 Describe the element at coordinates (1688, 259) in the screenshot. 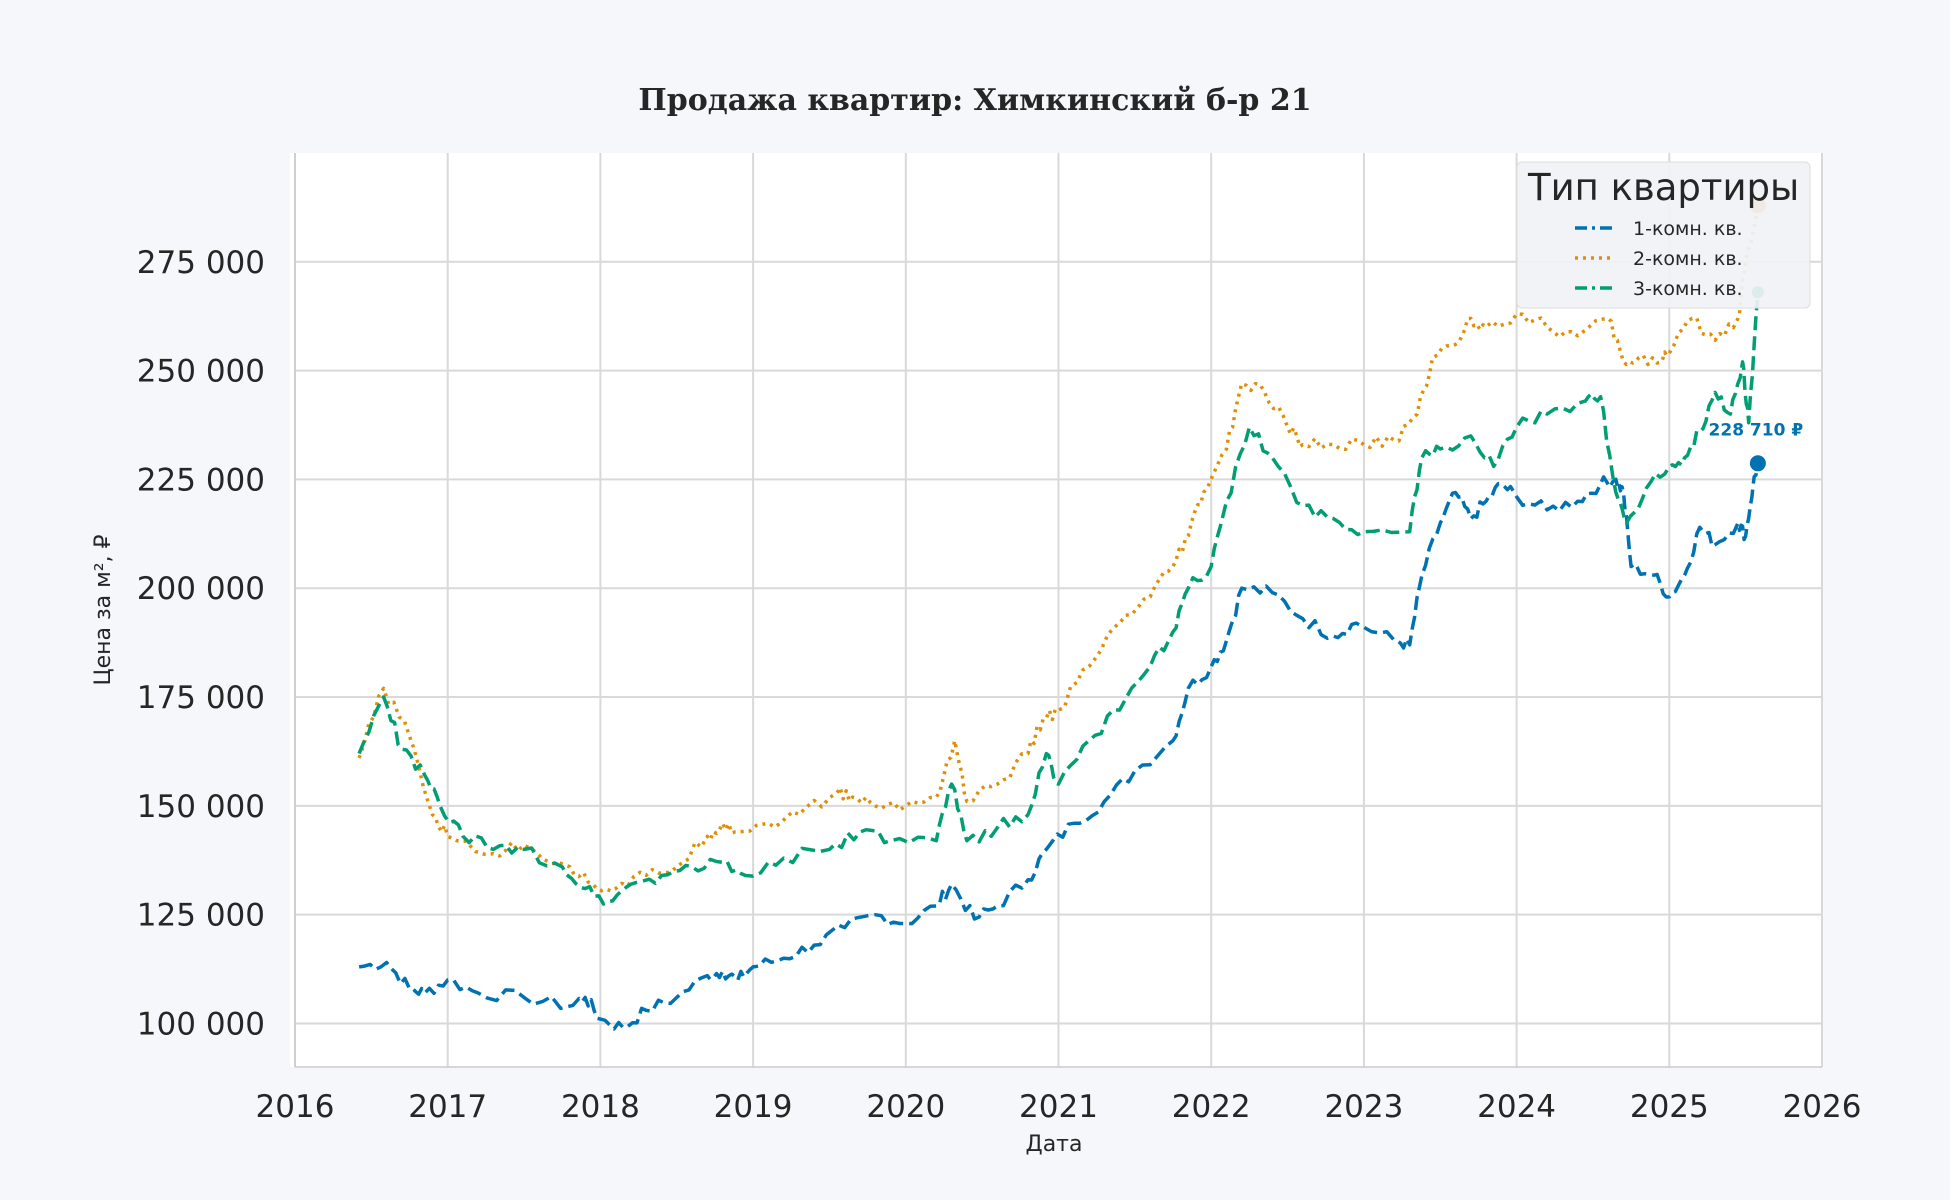

I see `legend-label: 2-комн. кв.` at that location.